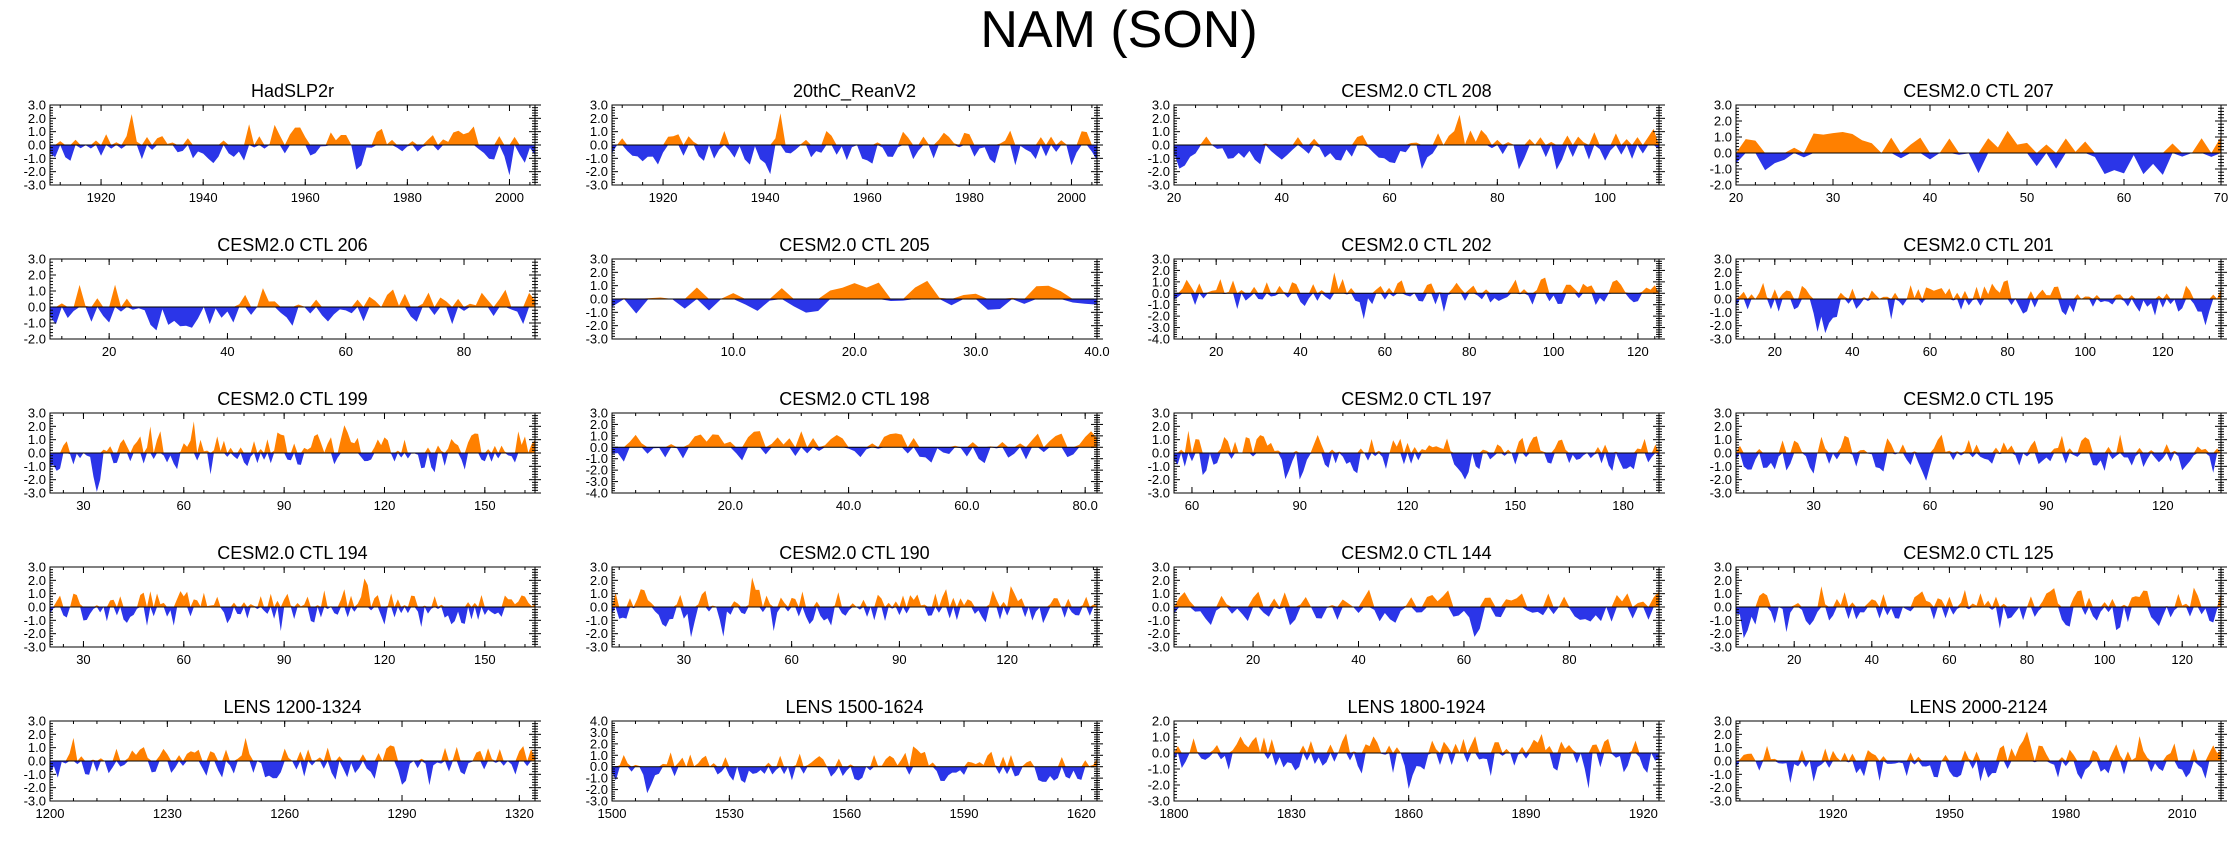  What do you see at coordinates (519, 813) in the screenshot?
I see `x-tick-label: 1320` at bounding box center [519, 813].